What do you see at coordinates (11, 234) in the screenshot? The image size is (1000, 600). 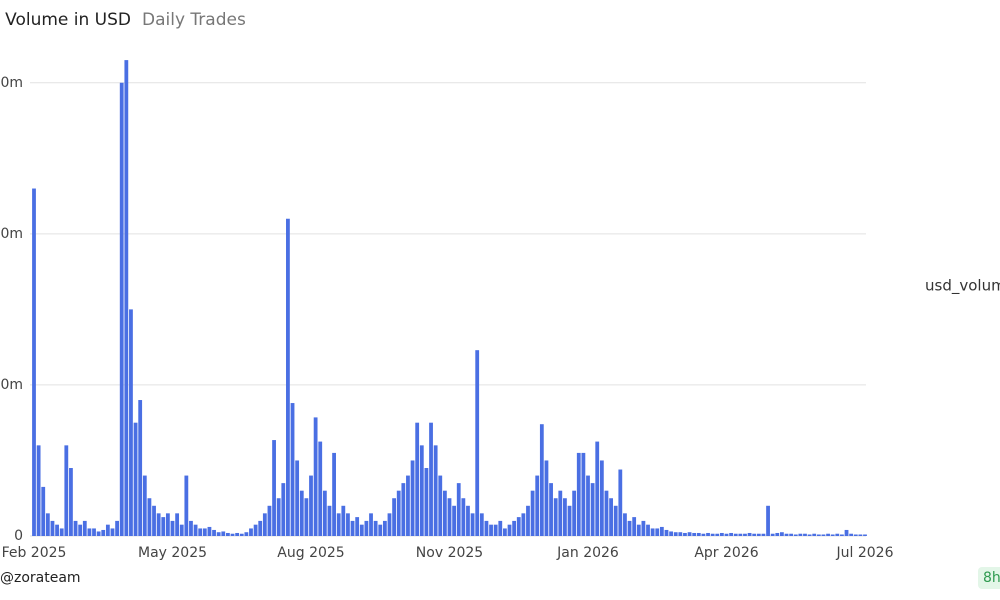 I see `y-tick-label: 40m` at bounding box center [11, 234].